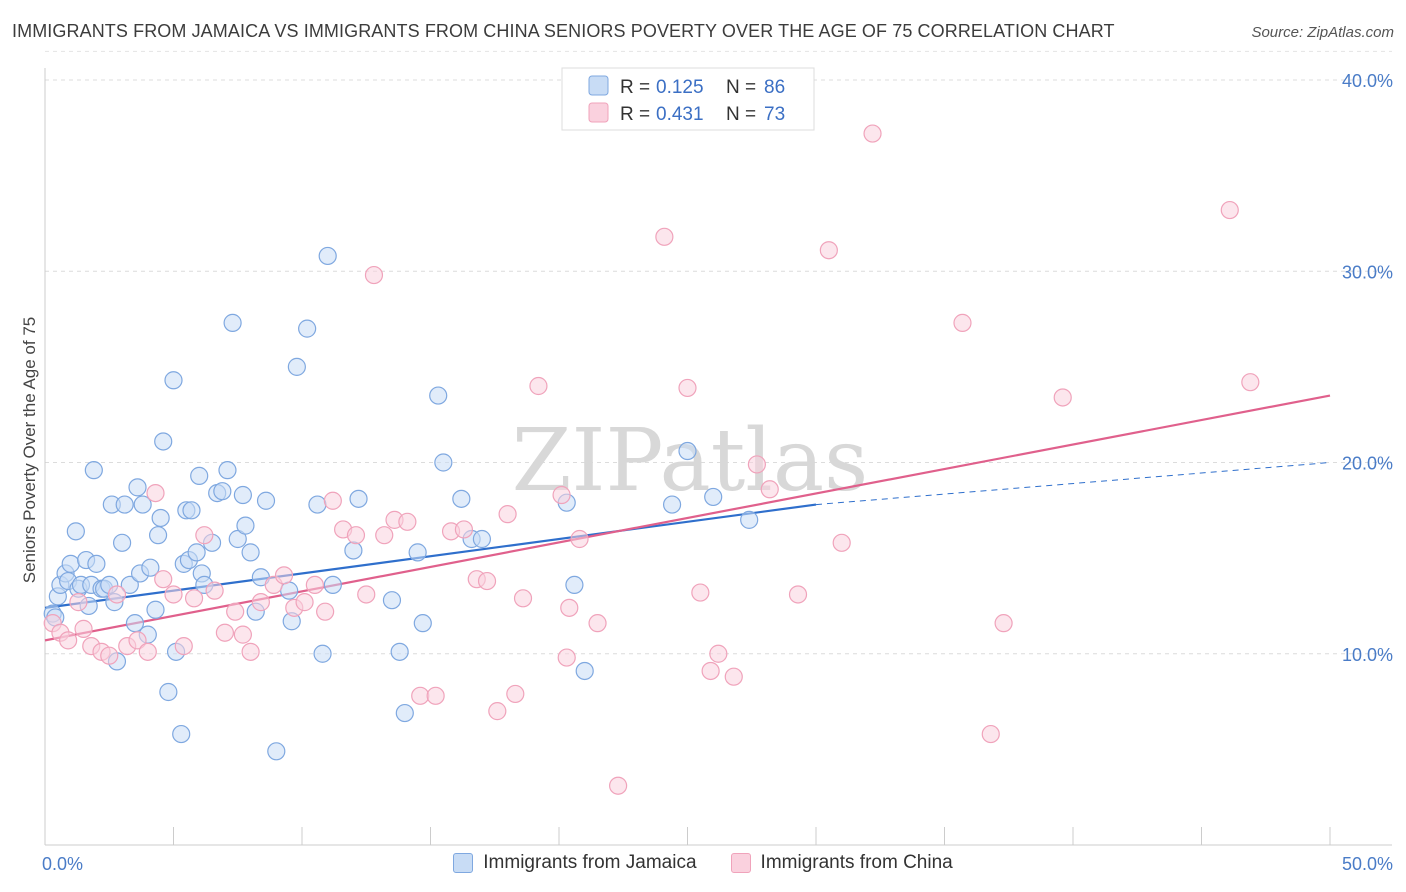  Describe the element at coordinates (680, 87) in the screenshot. I see `legend-r-value-1: 0.125` at that location.